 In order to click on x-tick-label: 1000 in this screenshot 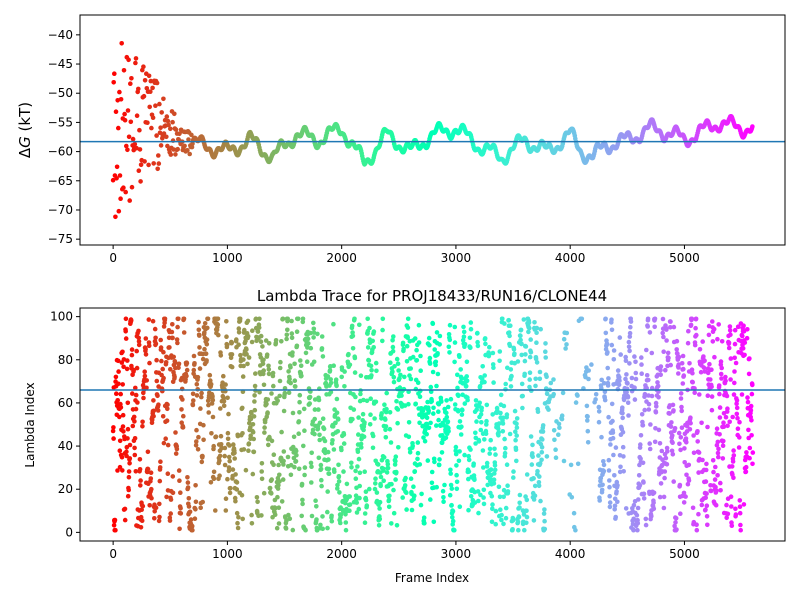, I will do `click(227, 554)`.